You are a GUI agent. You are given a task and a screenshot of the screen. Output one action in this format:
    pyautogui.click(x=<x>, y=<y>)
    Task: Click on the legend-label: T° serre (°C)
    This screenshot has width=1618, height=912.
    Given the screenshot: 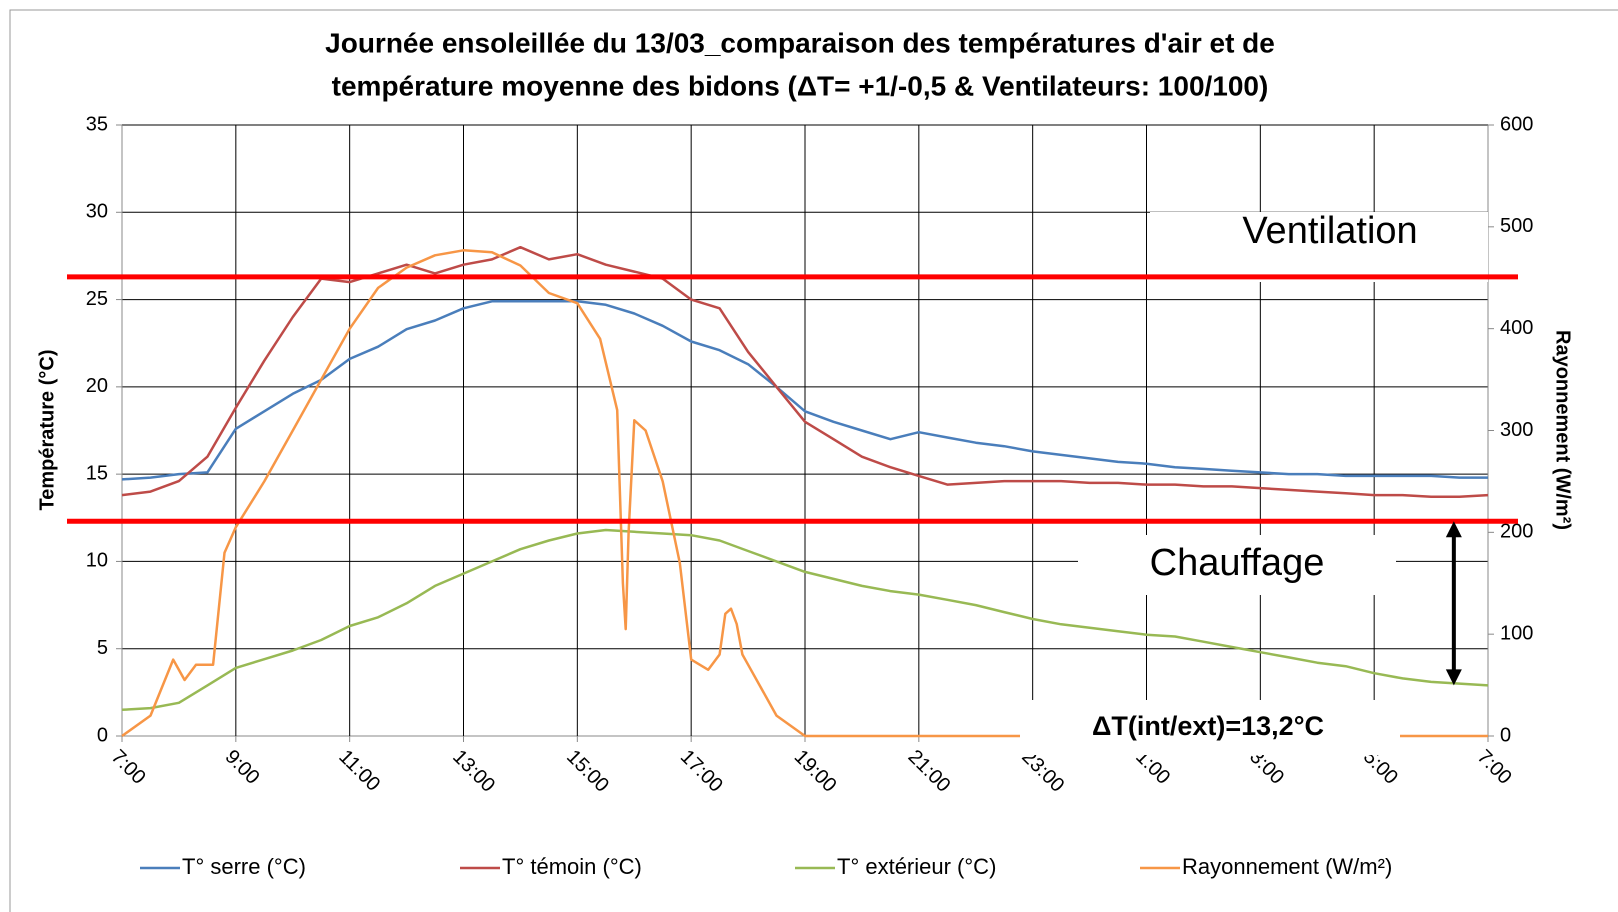 What is the action you would take?
    pyautogui.click(x=244, y=866)
    